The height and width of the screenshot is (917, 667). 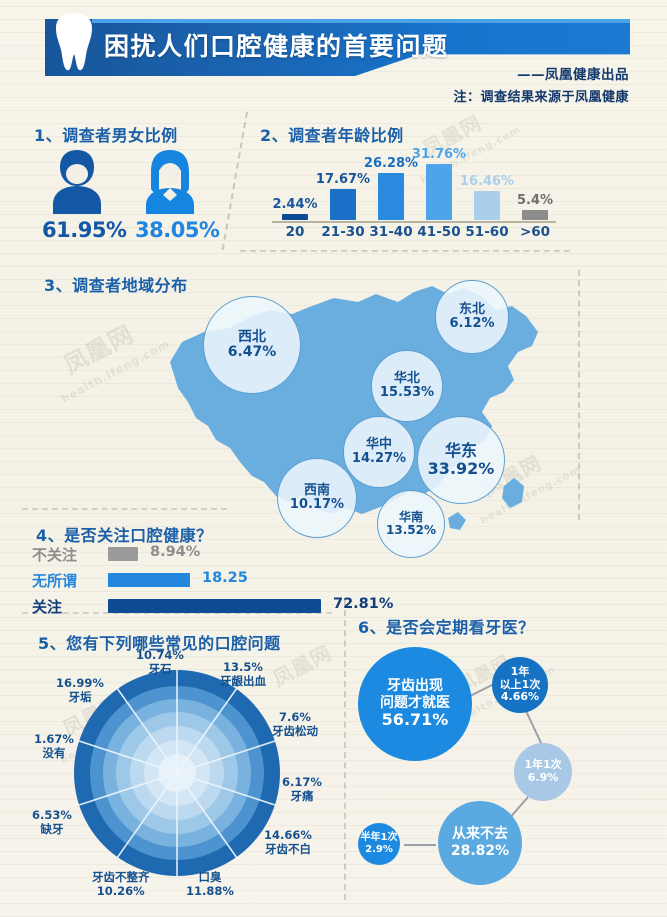 I want to click on oral-problem-label: 牙齿不整齐 10.26%, so click(x=121, y=884).